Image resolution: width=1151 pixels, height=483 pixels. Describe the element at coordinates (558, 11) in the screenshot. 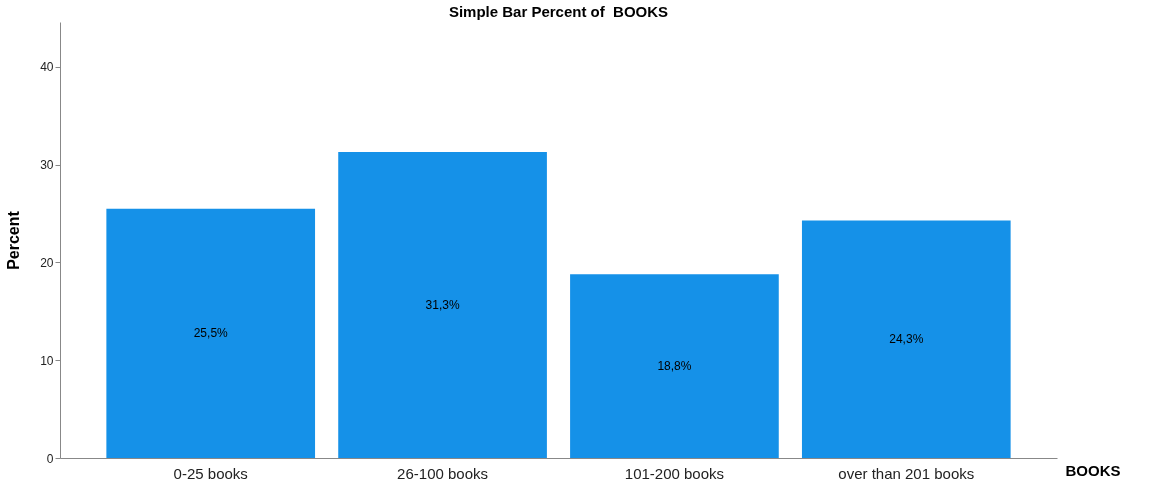

I see `chart-title: Simple Bar Percent of BOOKS` at that location.